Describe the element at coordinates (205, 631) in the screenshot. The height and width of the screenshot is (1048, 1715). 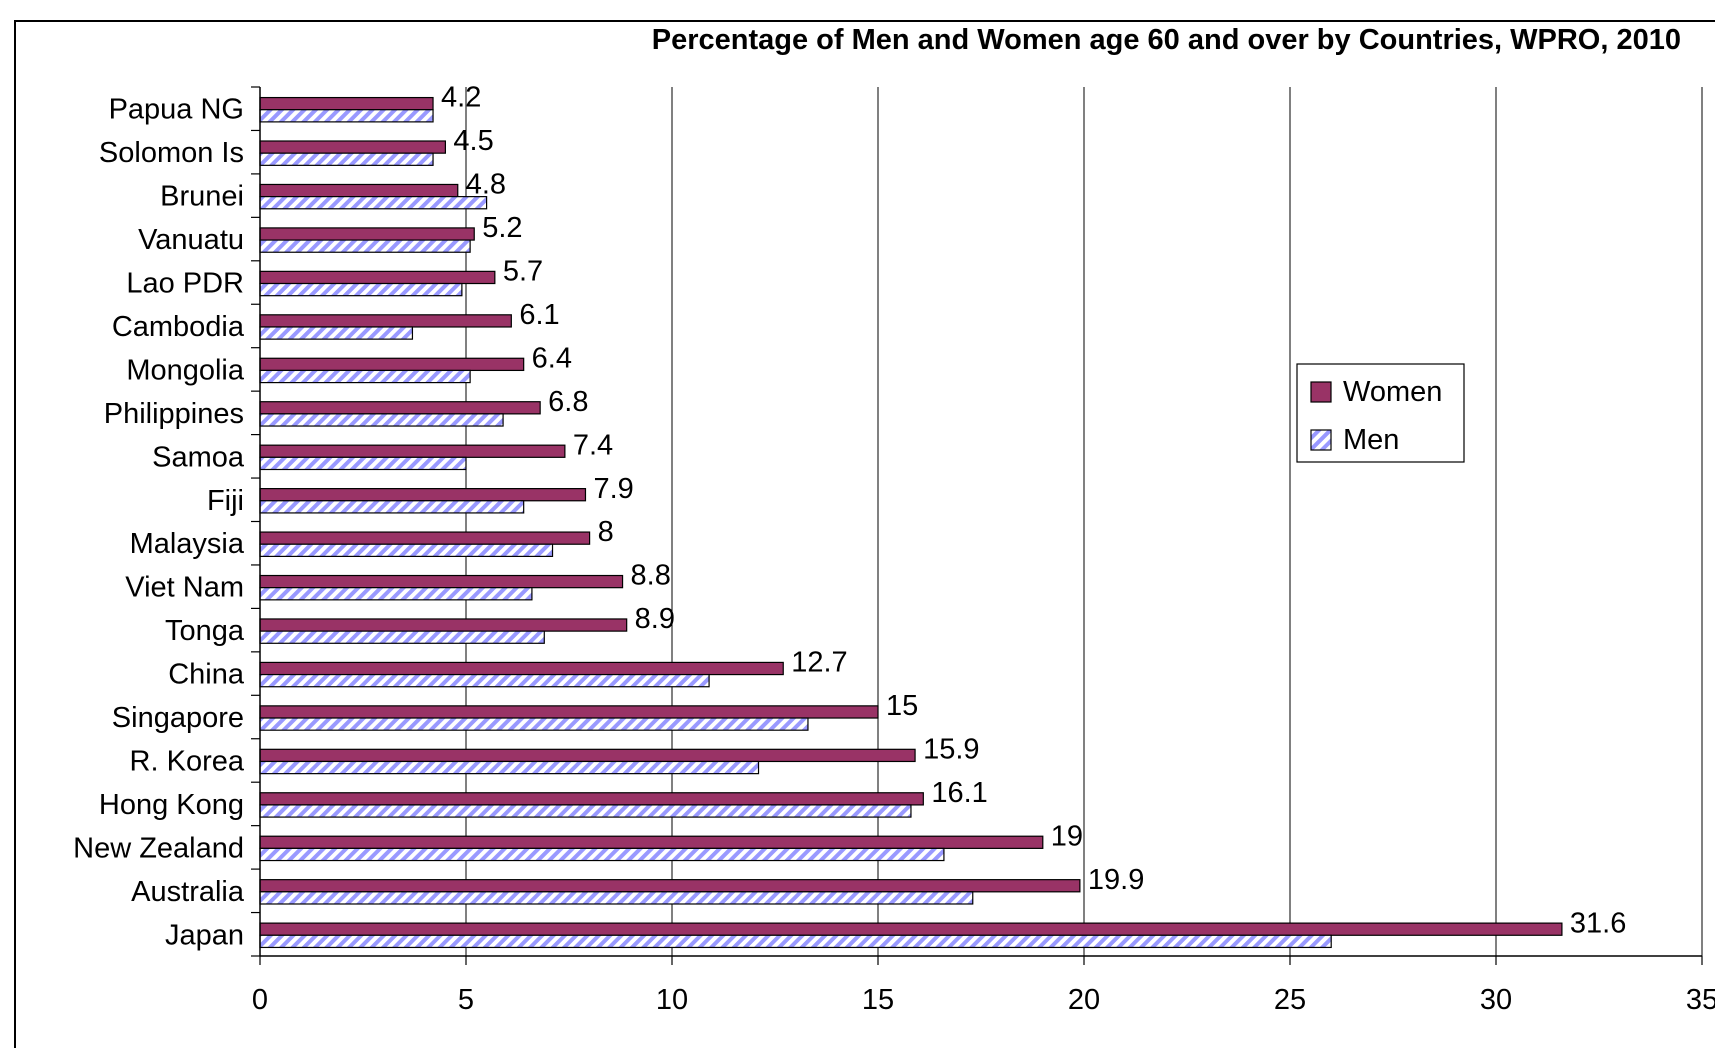
I see `category-label: Tonga` at that location.